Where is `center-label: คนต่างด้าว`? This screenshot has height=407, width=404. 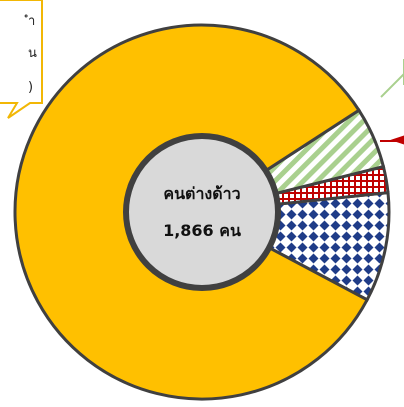
center-label: คนต่างด้าว is located at coordinates (201, 193).